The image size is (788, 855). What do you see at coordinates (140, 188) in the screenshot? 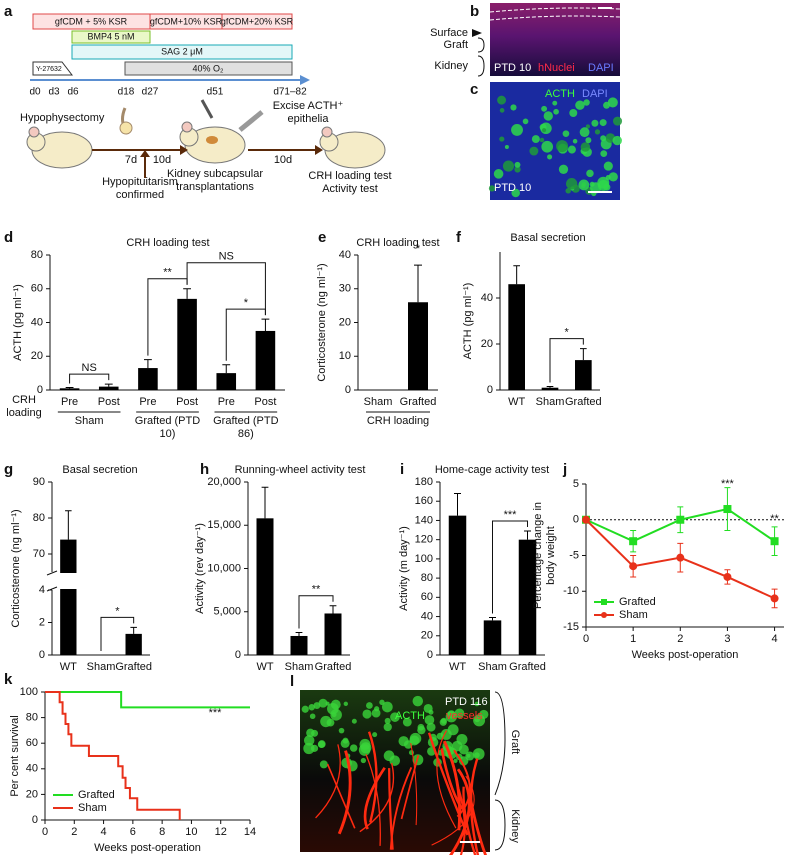
I see `step-box: Hypopituitarism confirmed` at bounding box center [140, 188].